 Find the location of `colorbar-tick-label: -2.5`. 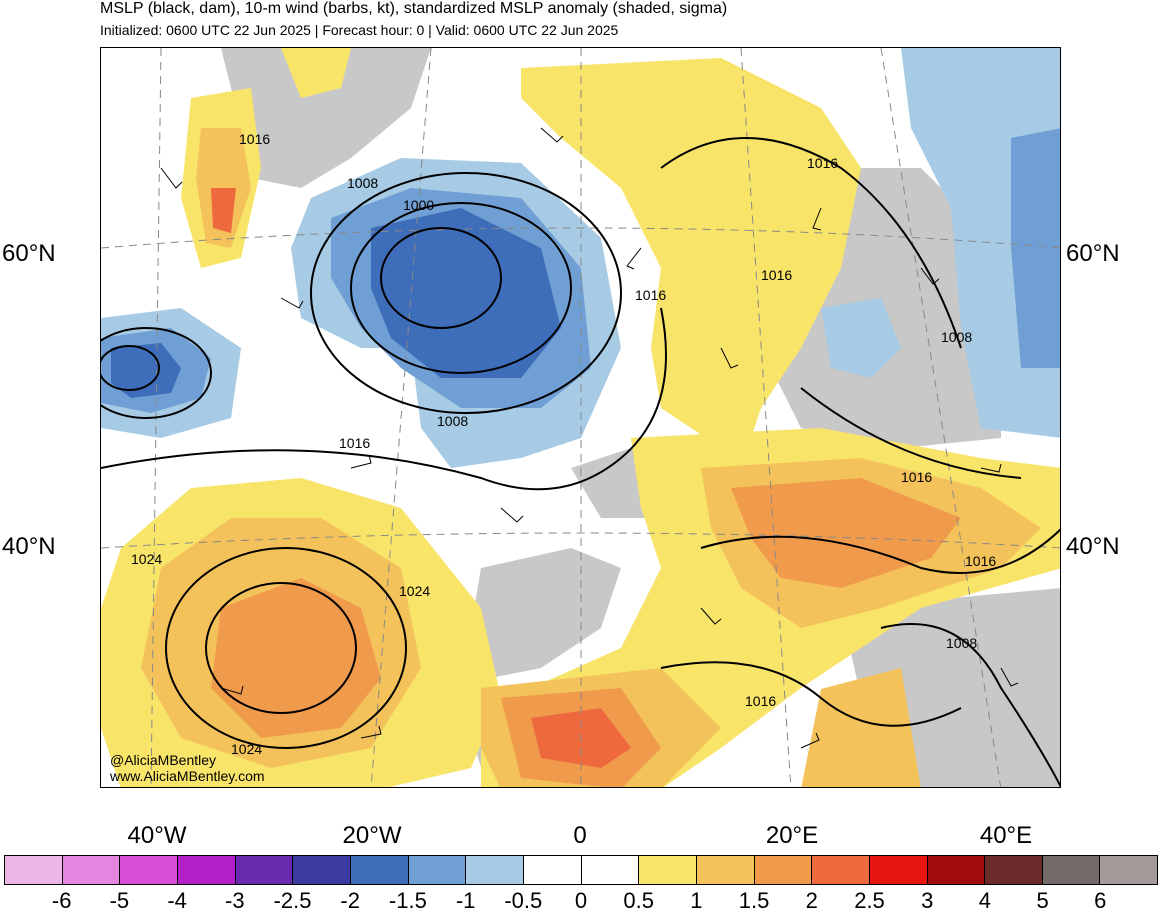

colorbar-tick-label: -2.5 is located at coordinates (292, 900).